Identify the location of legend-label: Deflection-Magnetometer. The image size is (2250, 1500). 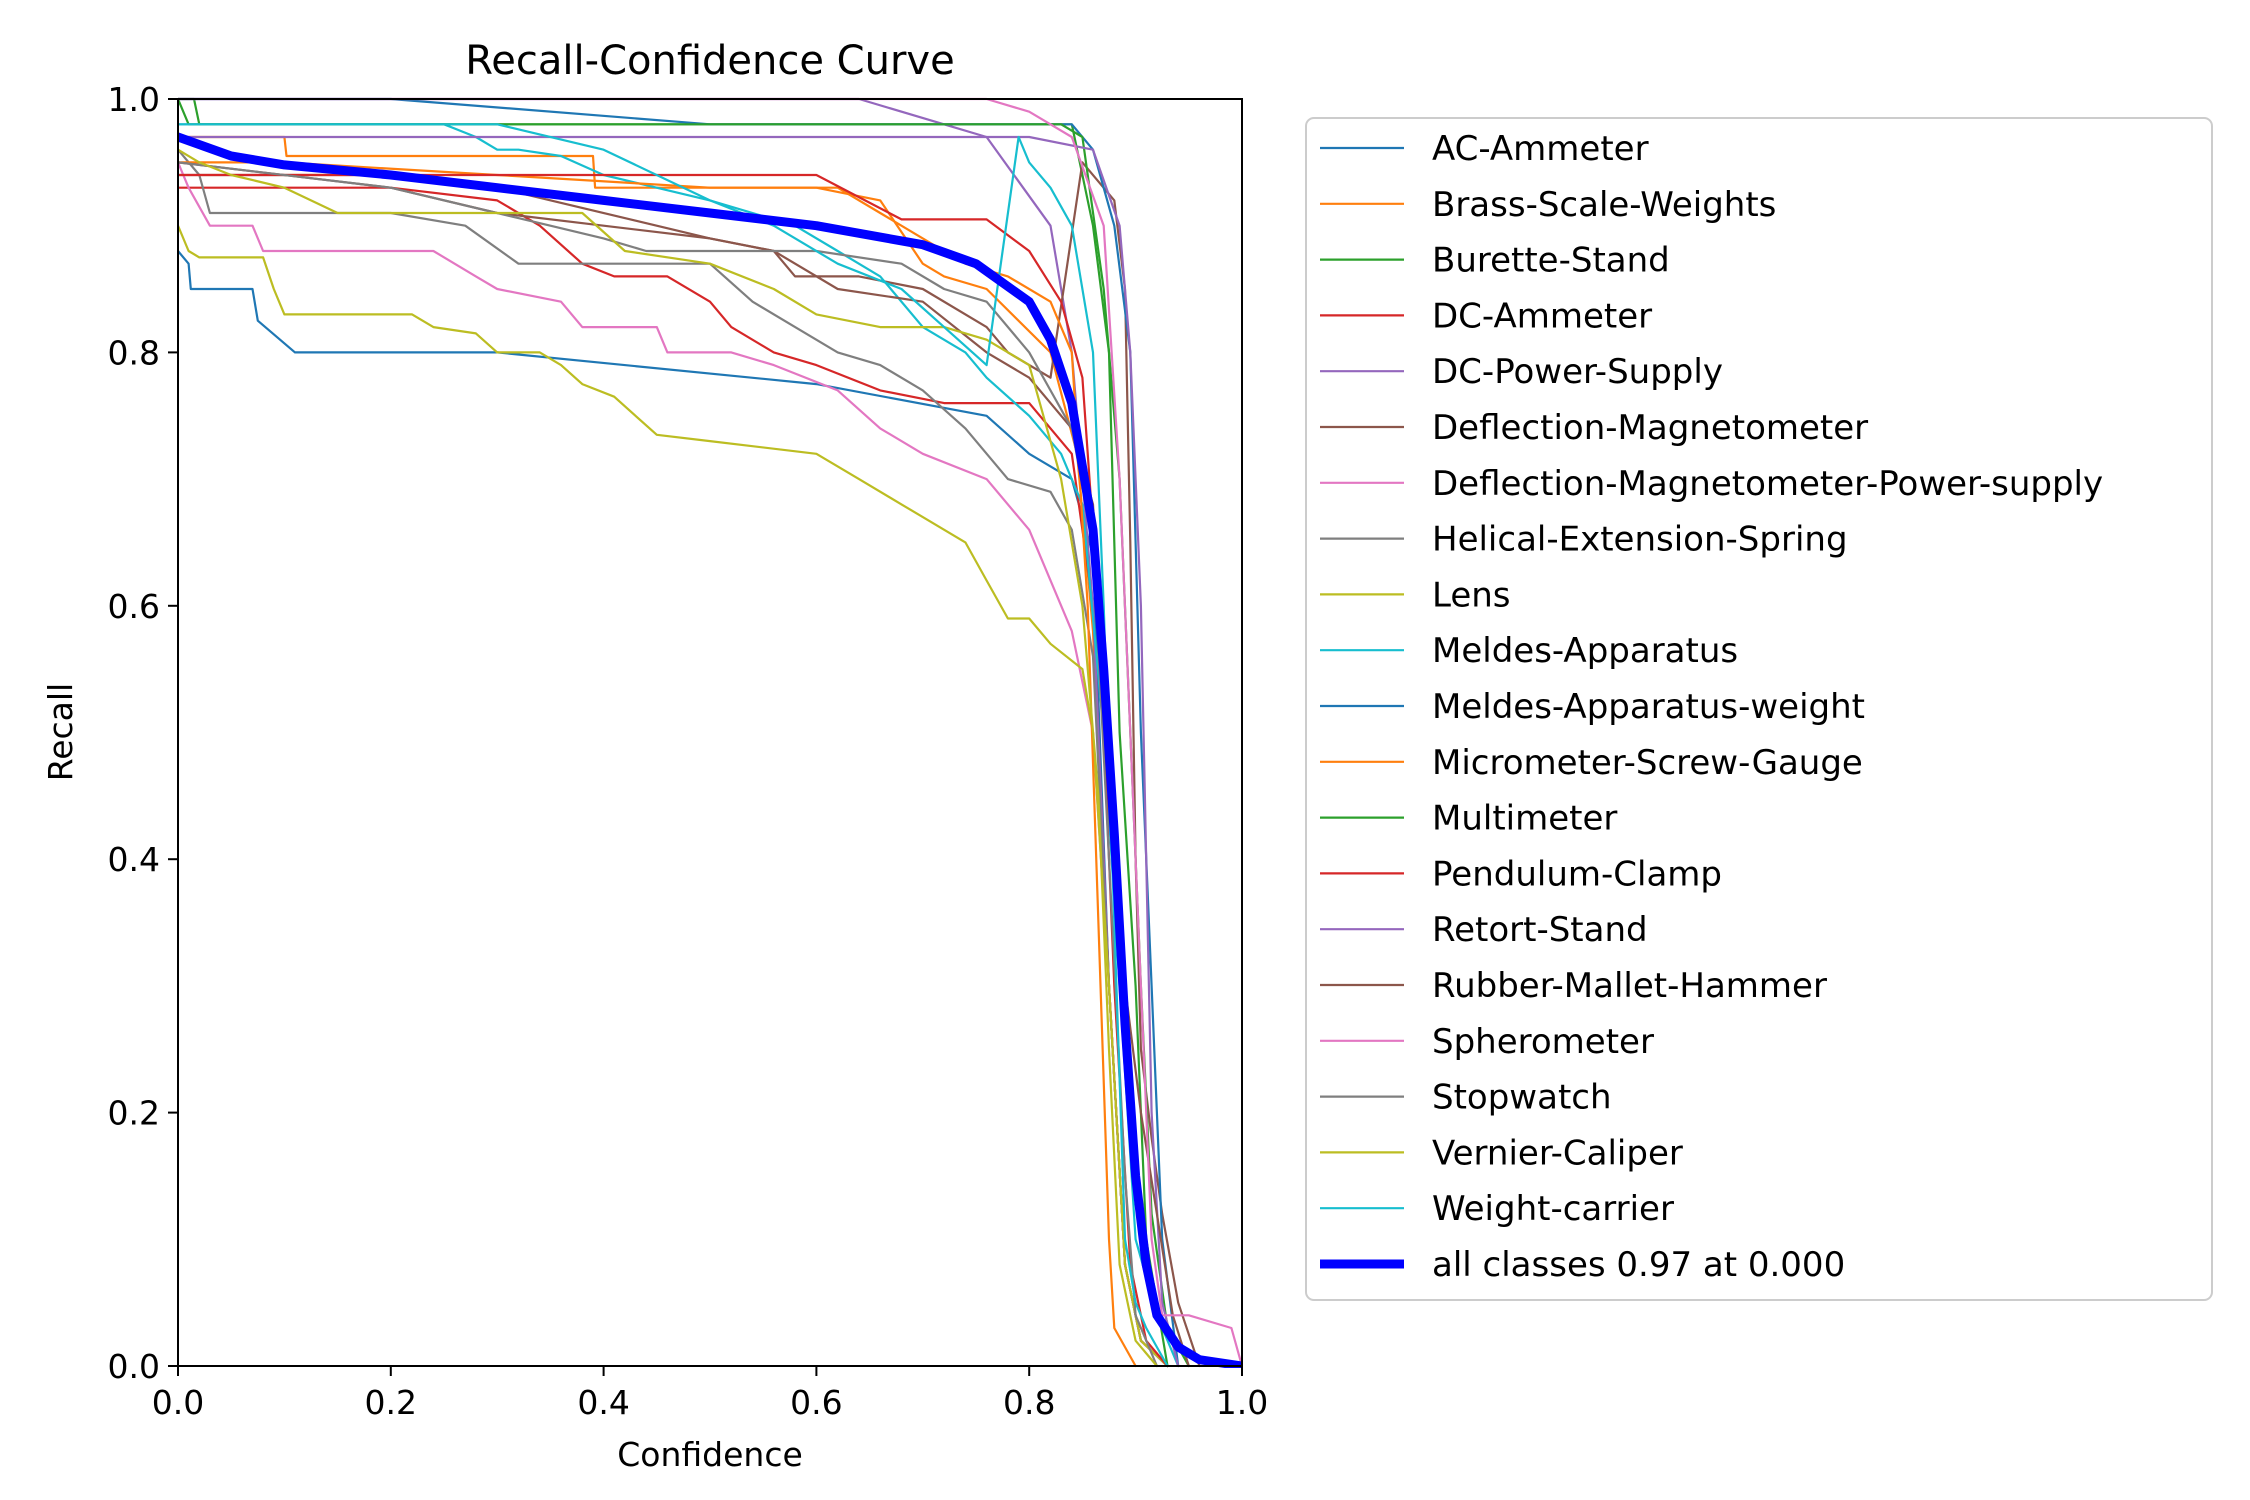
(1650, 428).